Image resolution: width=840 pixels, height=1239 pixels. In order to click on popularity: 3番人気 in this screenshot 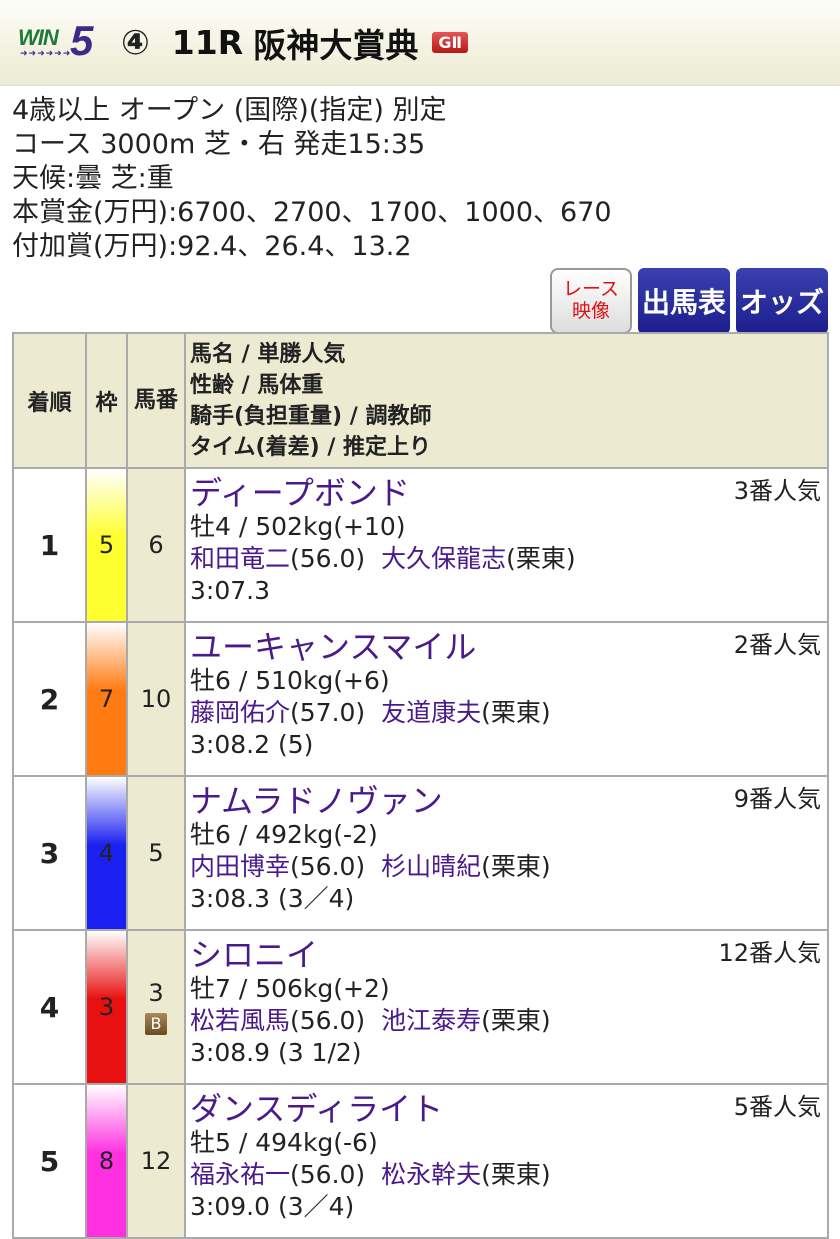, I will do `click(777, 491)`.